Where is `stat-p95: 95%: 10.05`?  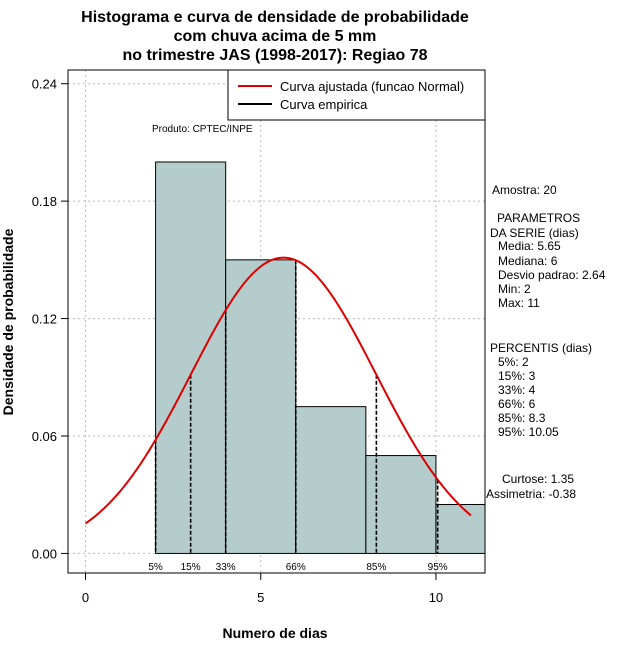
stat-p95: 95%: 10.05 is located at coordinates (528, 432).